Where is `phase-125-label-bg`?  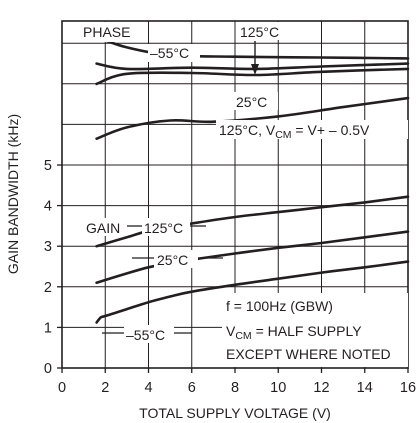
phase-125-label-bg is located at coordinates (262, 31).